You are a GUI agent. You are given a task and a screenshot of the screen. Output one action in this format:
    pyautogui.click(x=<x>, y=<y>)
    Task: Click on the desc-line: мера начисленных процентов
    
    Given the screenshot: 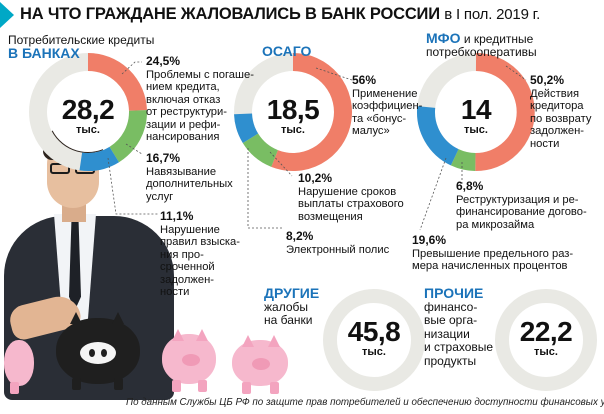 What is the action you would take?
    pyautogui.click(x=490, y=266)
    